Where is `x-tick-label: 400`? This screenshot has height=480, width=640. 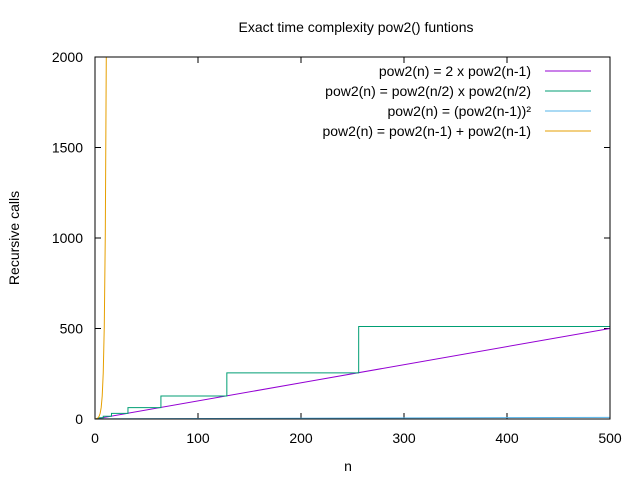 x-tick-label: 400 is located at coordinates (507, 438).